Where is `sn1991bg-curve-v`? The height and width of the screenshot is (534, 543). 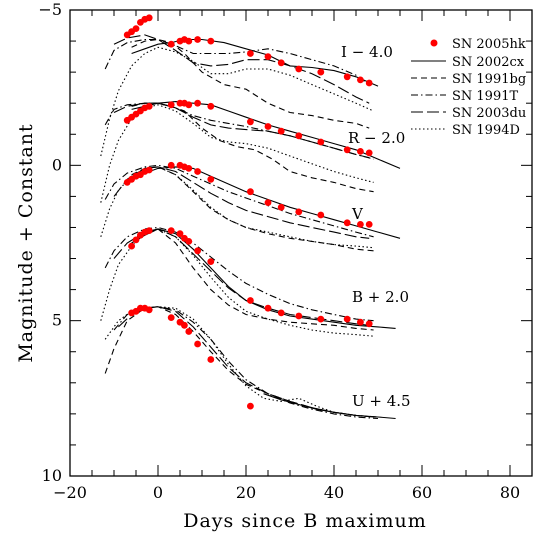 sn1991bg-curve-v is located at coordinates (252, 209).